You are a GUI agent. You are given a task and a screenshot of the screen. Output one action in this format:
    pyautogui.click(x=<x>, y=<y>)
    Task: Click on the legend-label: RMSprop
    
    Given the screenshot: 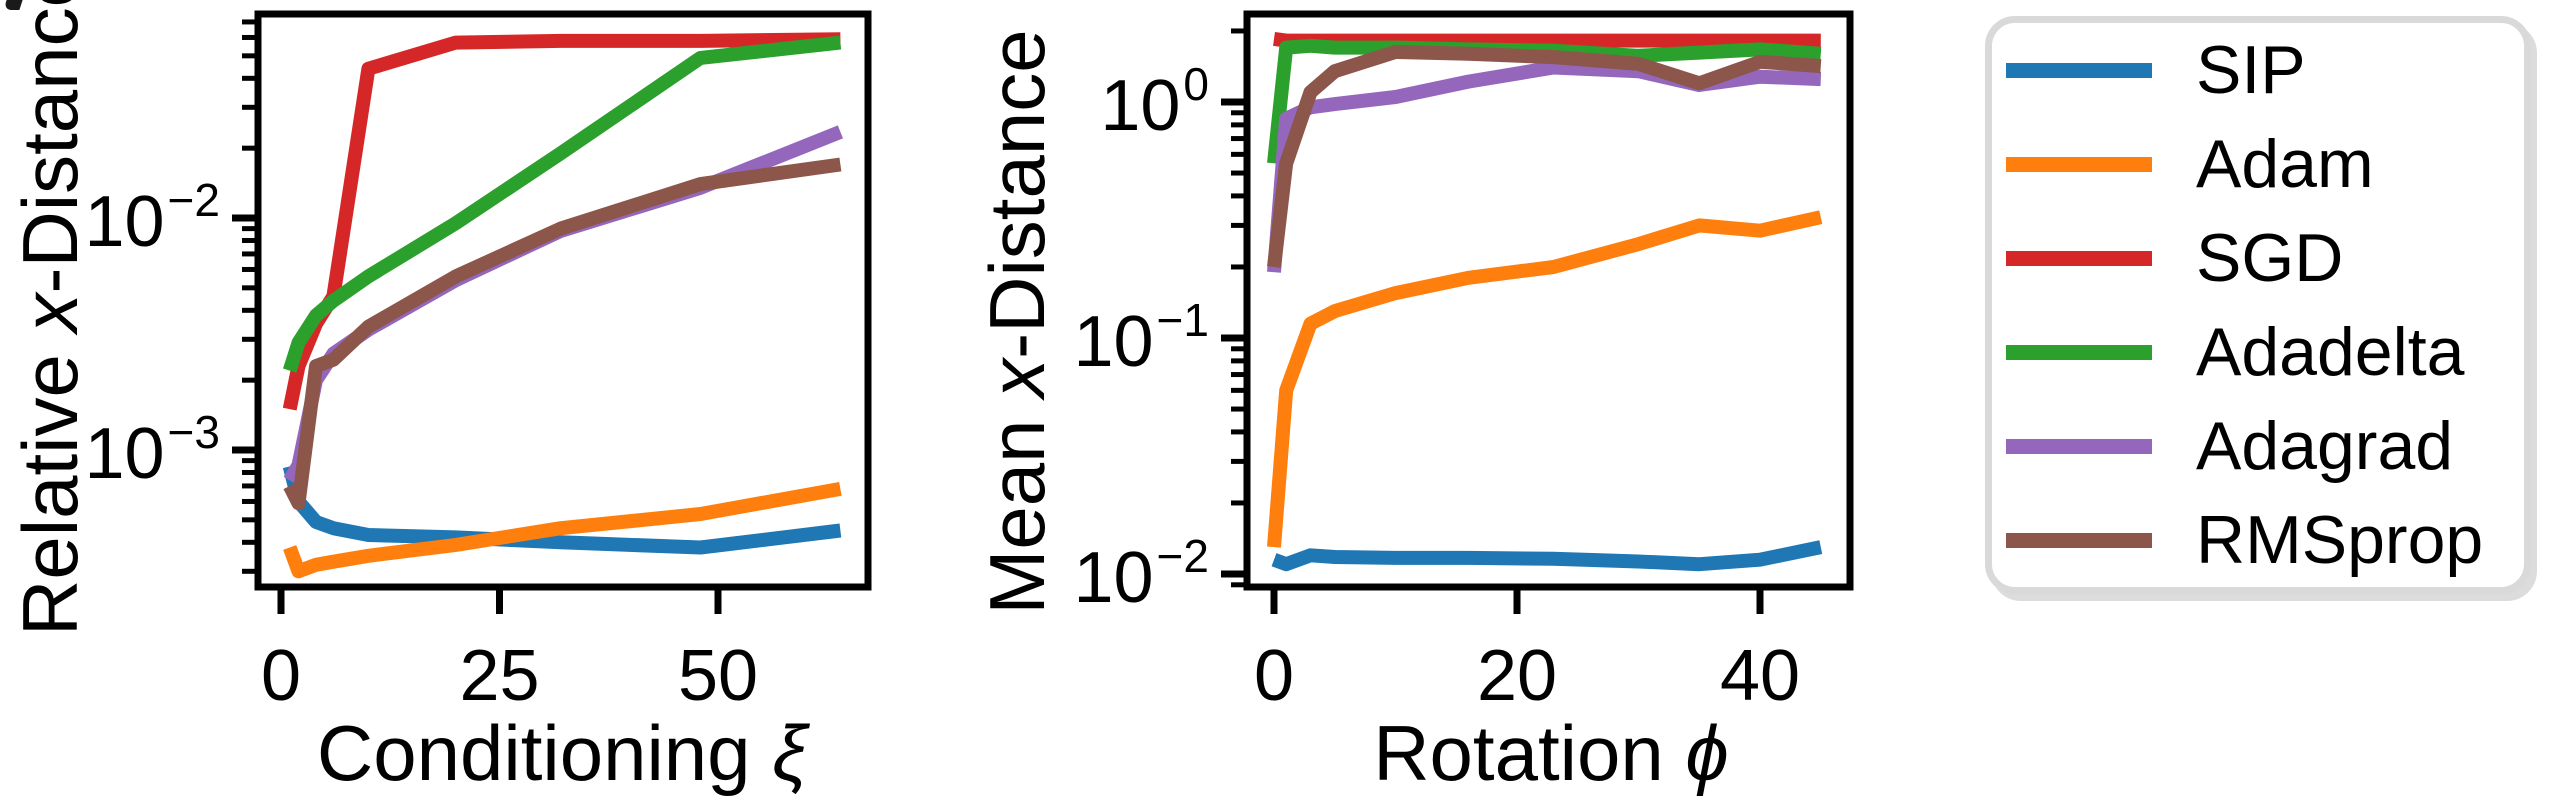 What is the action you would take?
    pyautogui.click(x=2340, y=540)
    